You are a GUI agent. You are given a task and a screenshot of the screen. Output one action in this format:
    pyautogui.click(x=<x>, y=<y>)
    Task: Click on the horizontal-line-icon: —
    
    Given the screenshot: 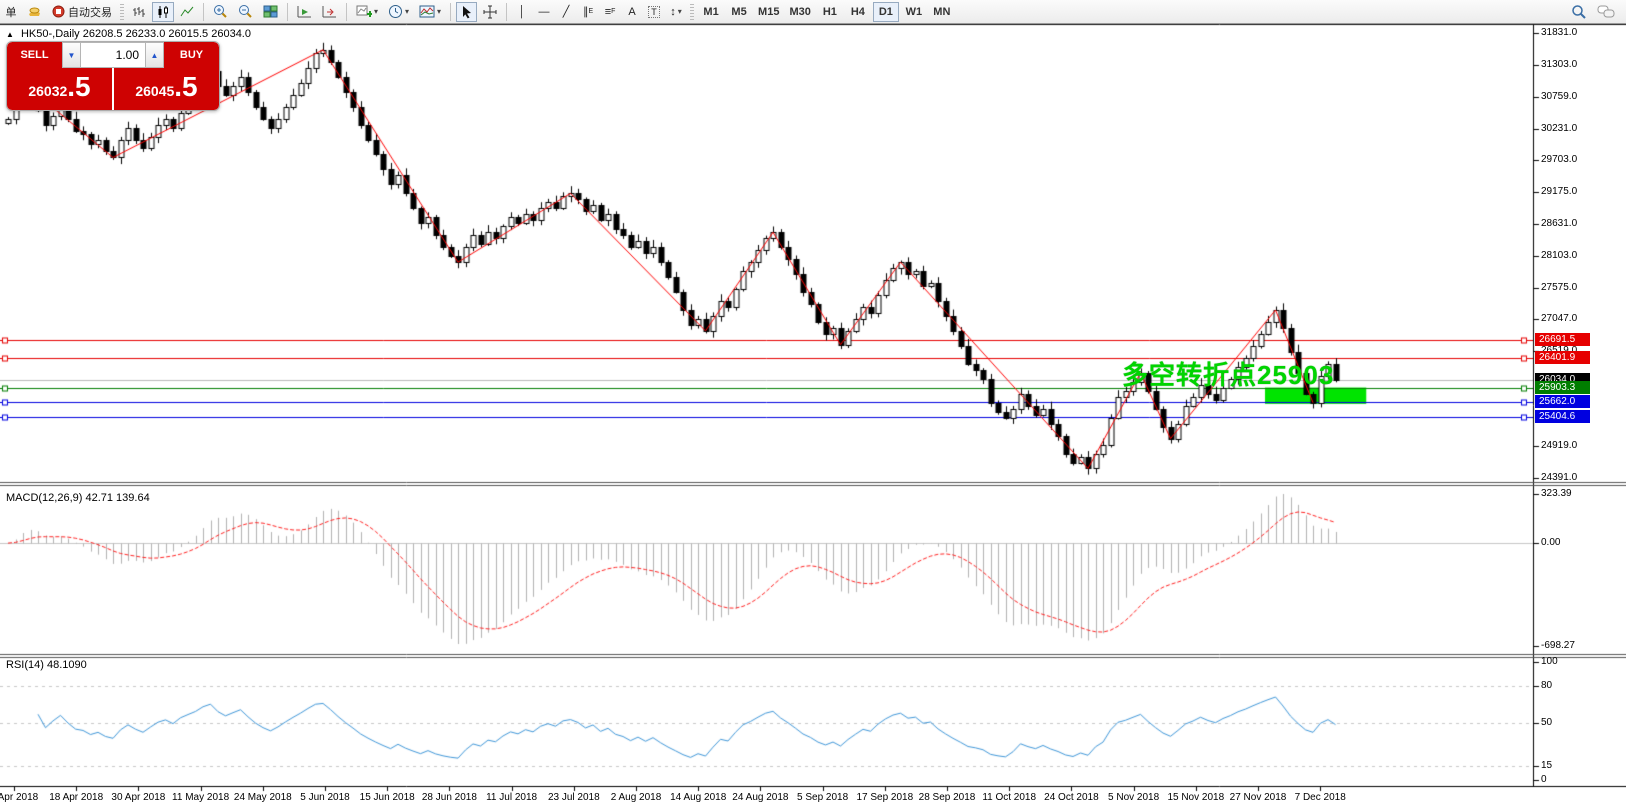 What is the action you would take?
    pyautogui.click(x=544, y=11)
    